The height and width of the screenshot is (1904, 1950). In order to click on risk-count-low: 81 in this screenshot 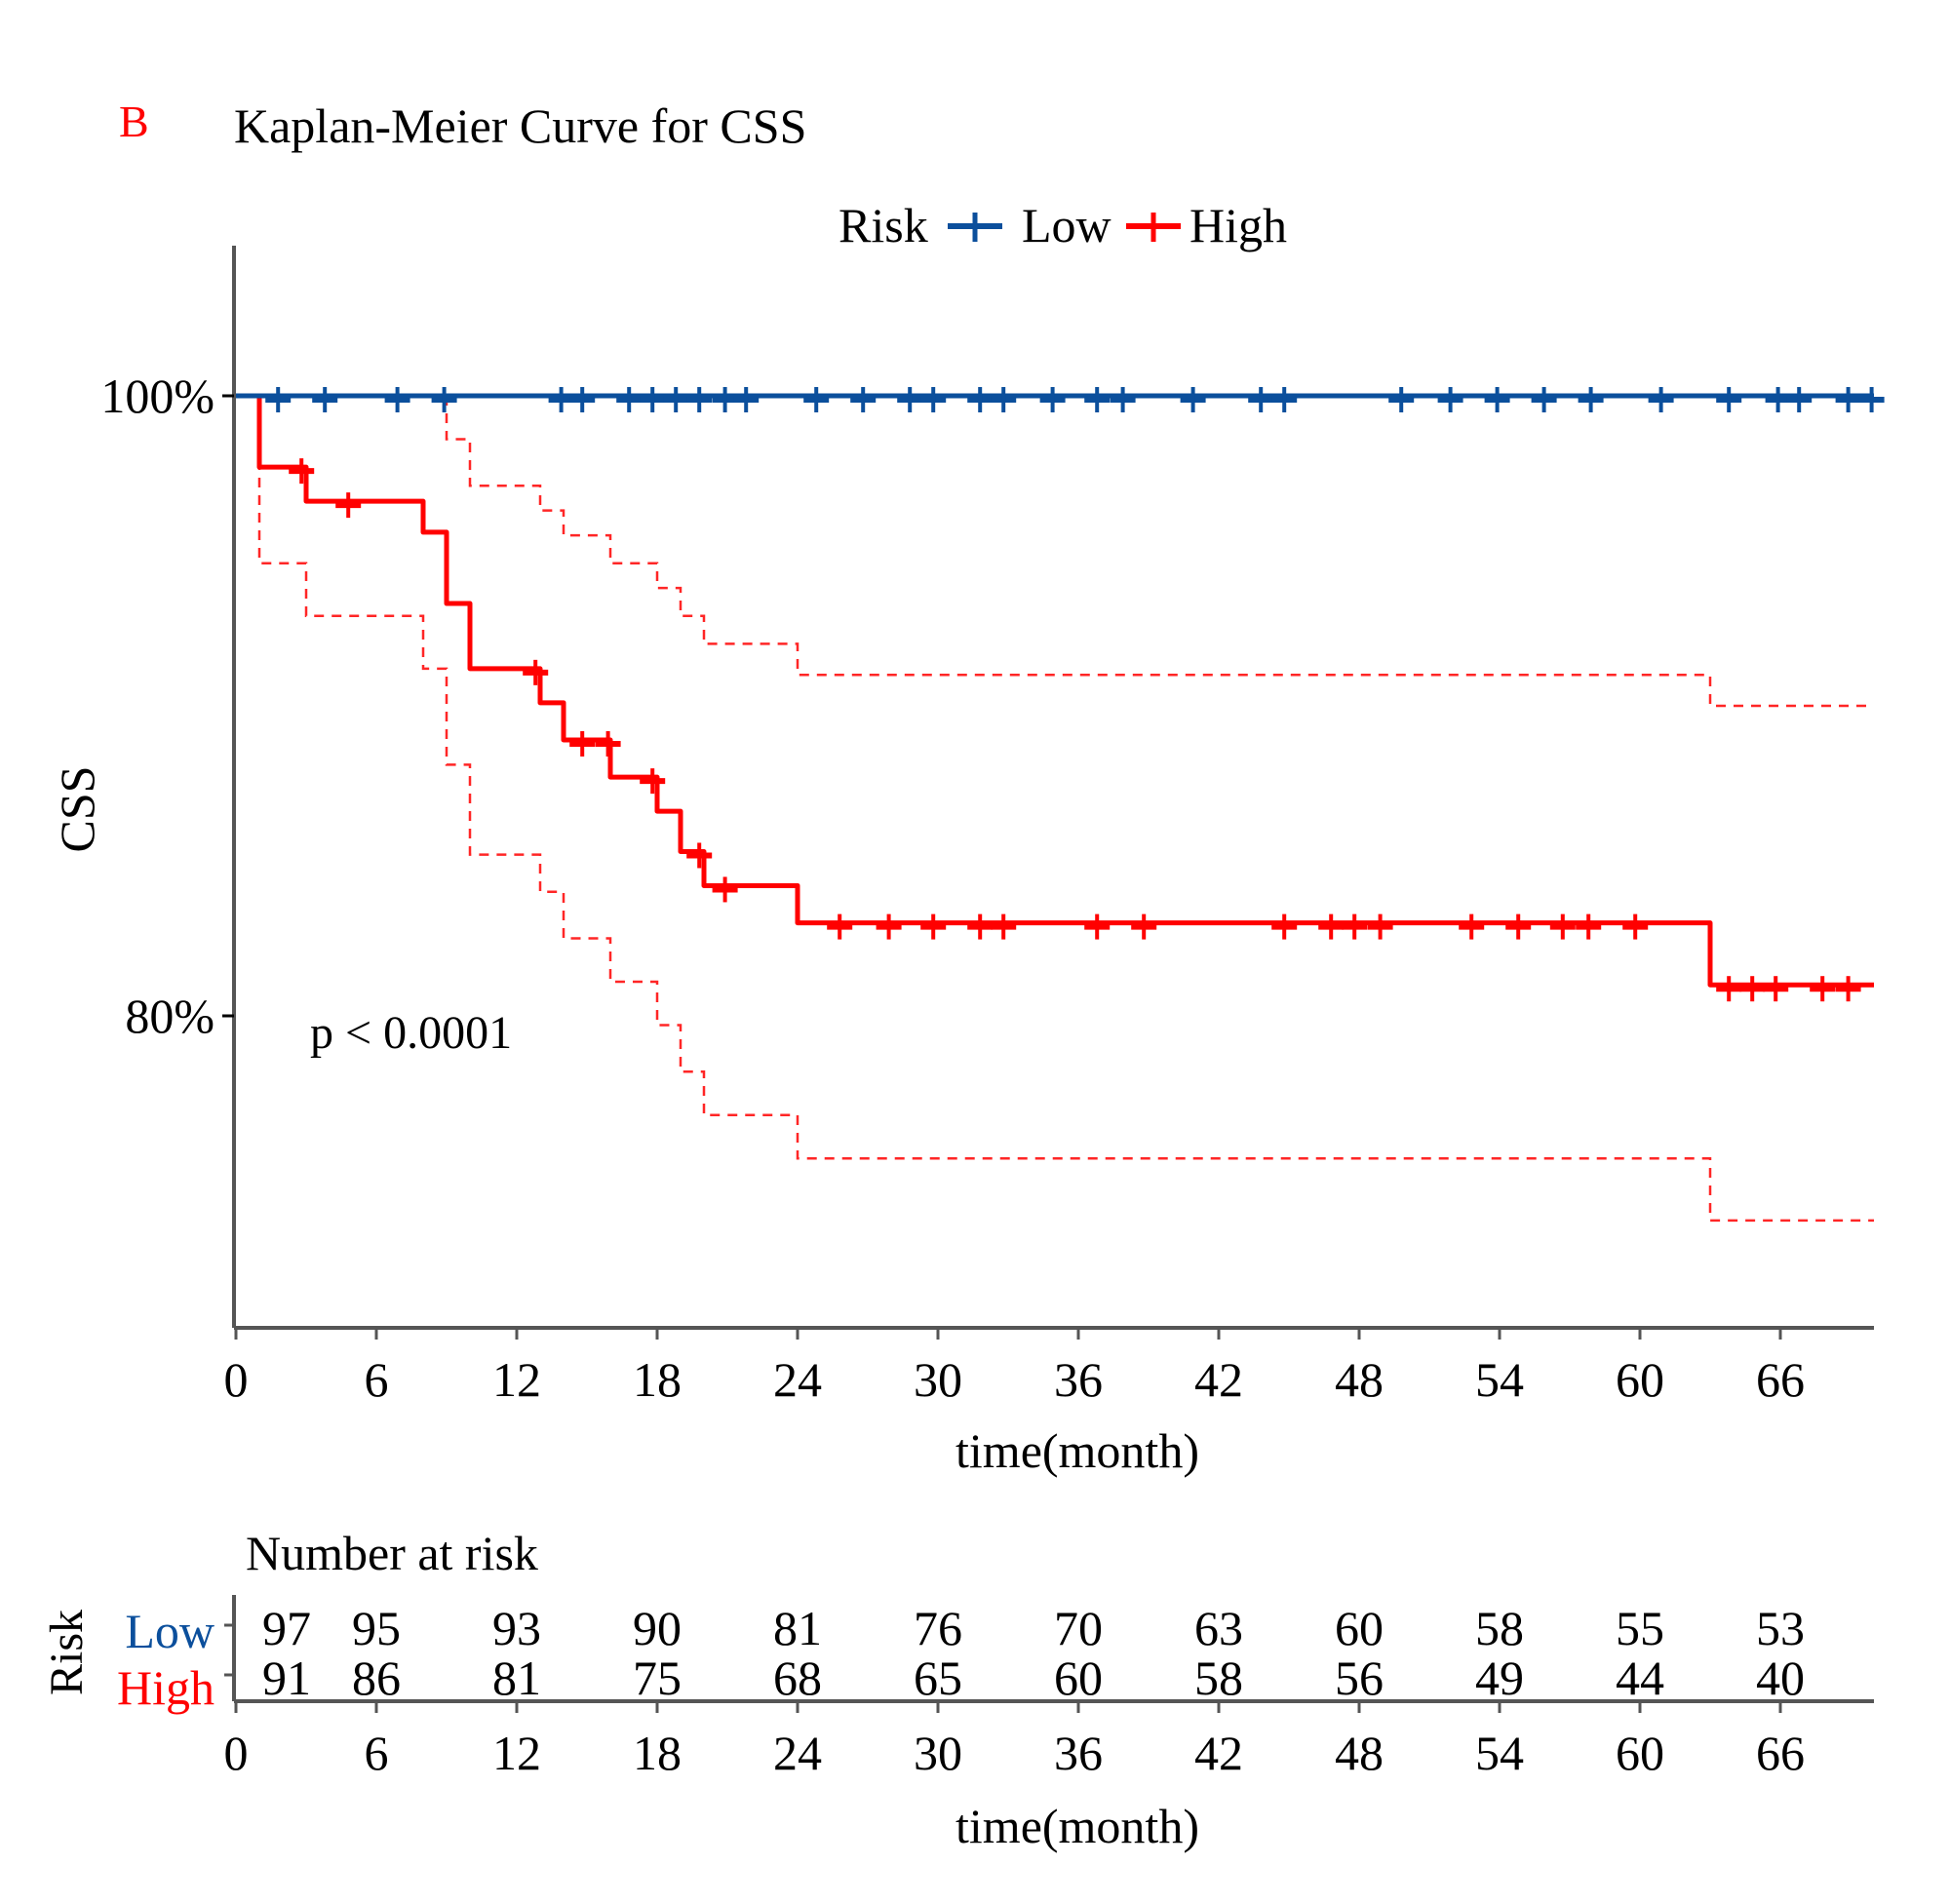, I will do `click(797, 1628)`.